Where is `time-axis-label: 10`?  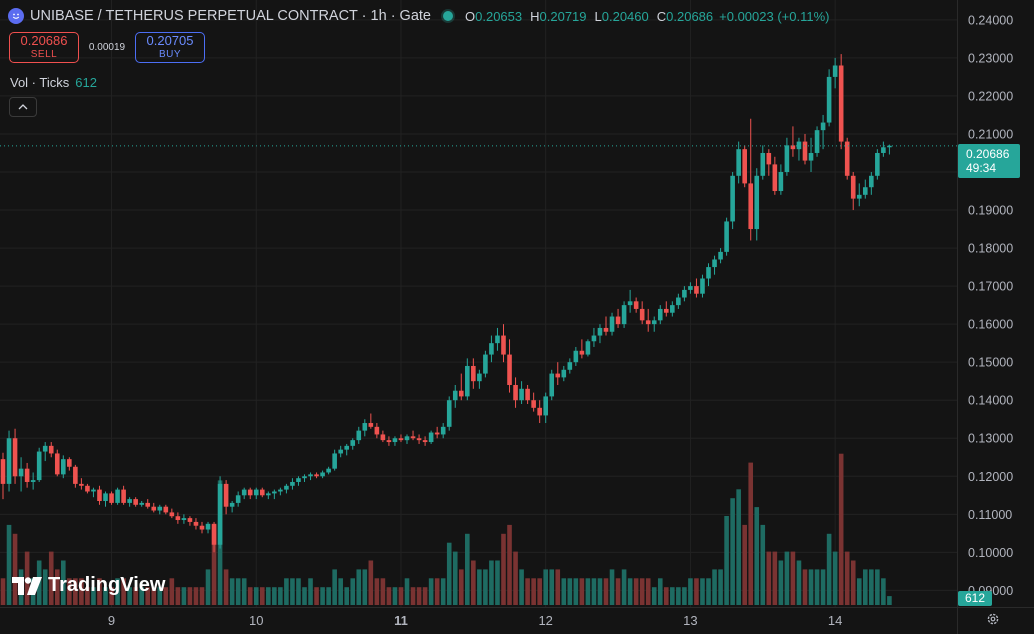 time-axis-label: 10 is located at coordinates (256, 620).